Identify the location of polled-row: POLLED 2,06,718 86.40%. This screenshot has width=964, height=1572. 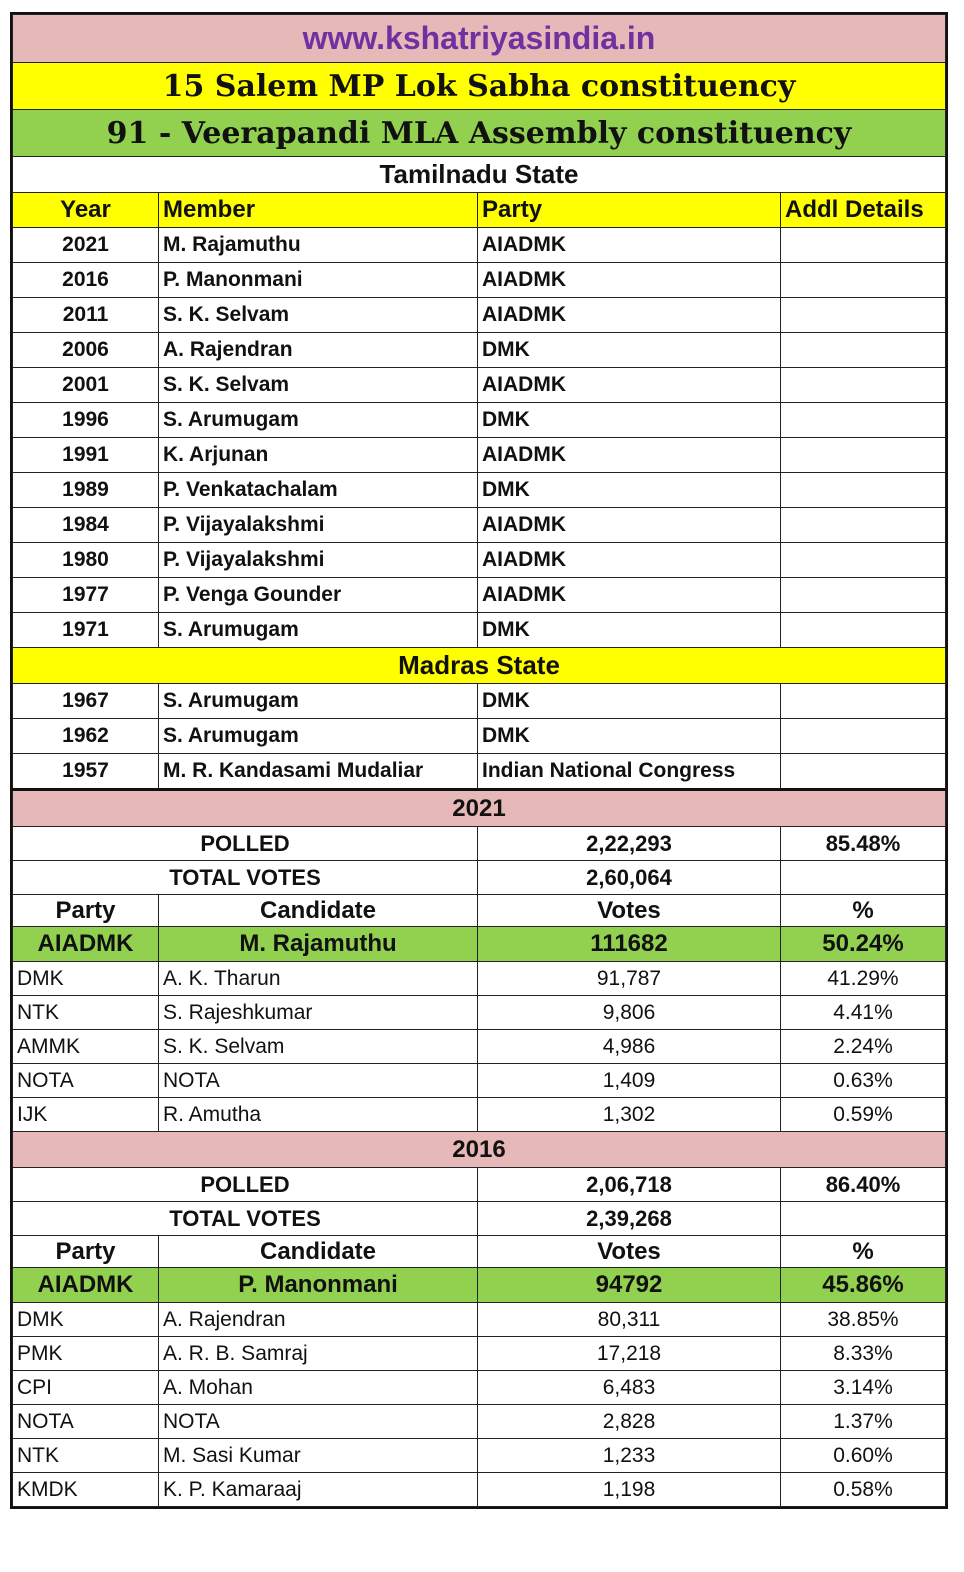
(479, 1184).